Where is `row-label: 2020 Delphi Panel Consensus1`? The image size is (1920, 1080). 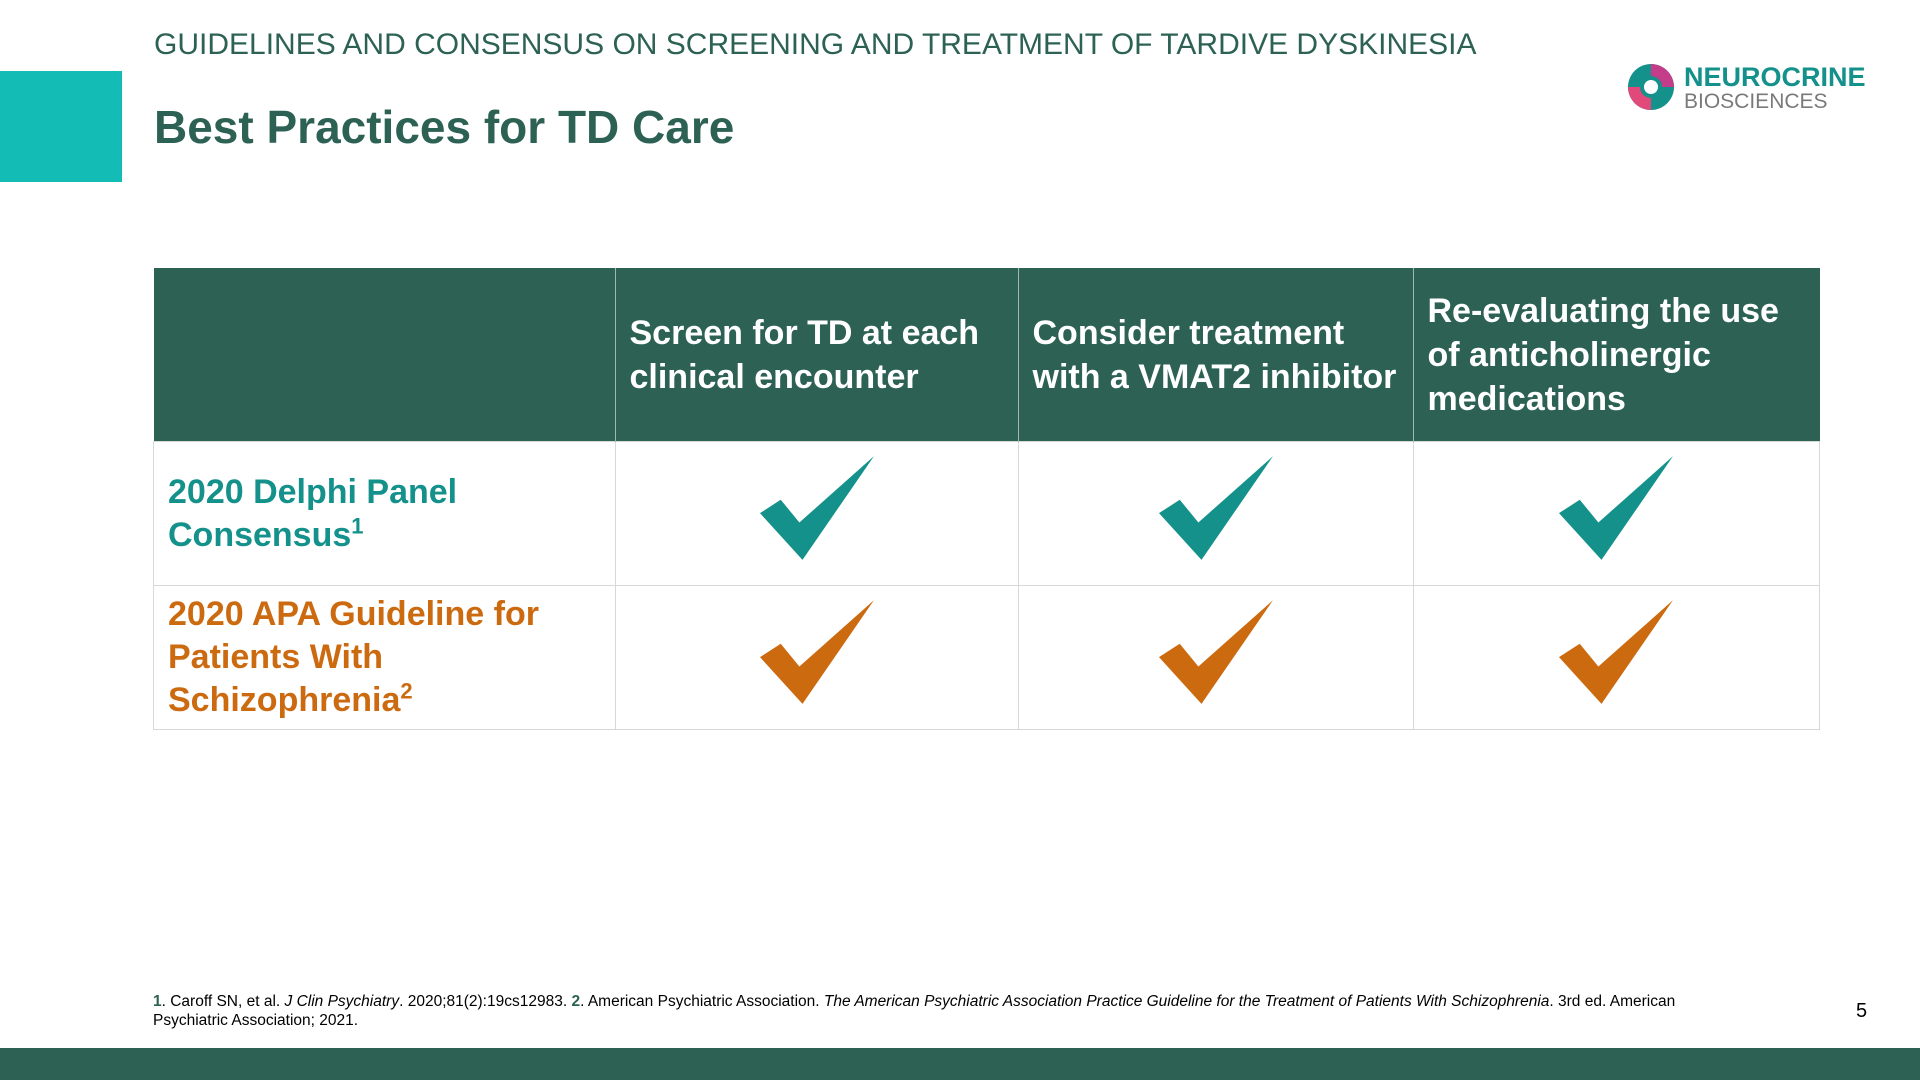 row-label: 2020 Delphi Panel Consensus1 is located at coordinates (384, 513).